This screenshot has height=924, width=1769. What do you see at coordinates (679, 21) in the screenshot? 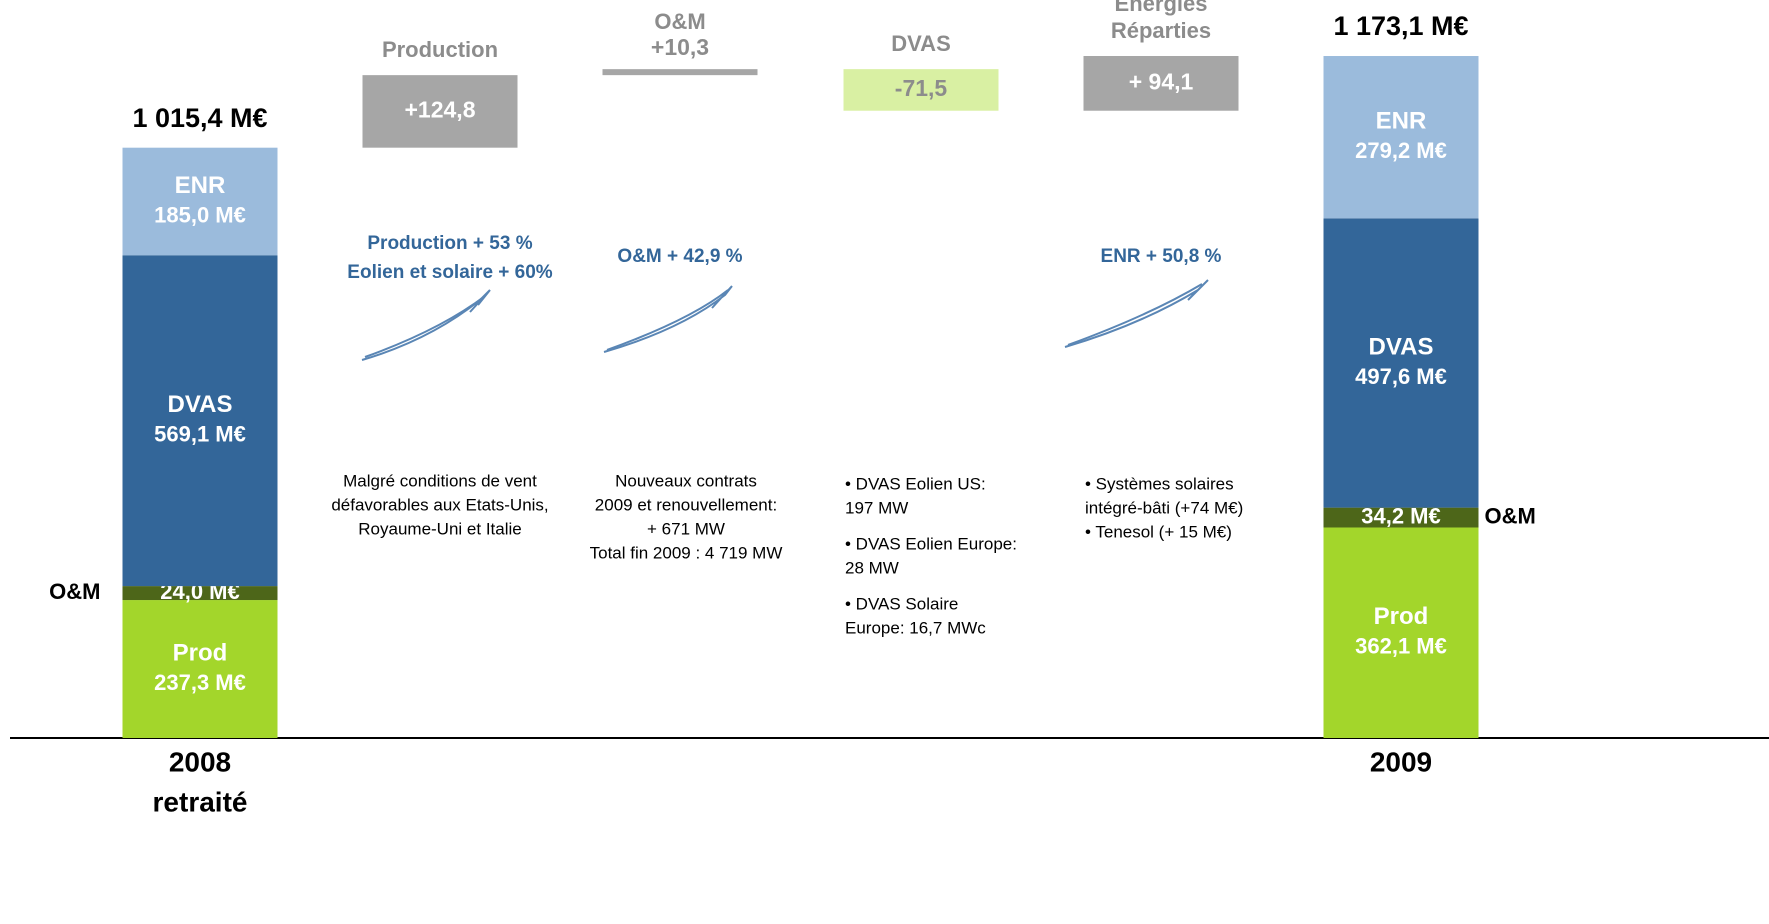
I see `step-name: O&M` at bounding box center [679, 21].